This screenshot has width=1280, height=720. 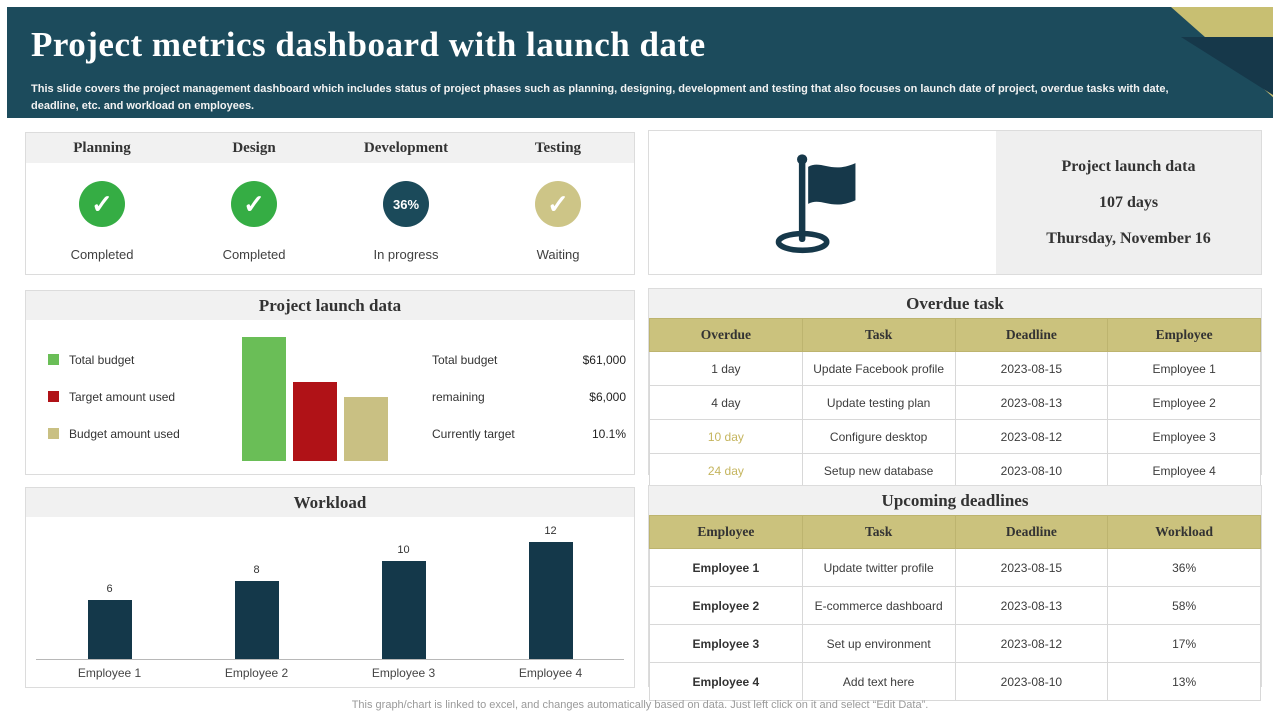 I want to click on launch-days: 107 days, so click(x=1128, y=202).